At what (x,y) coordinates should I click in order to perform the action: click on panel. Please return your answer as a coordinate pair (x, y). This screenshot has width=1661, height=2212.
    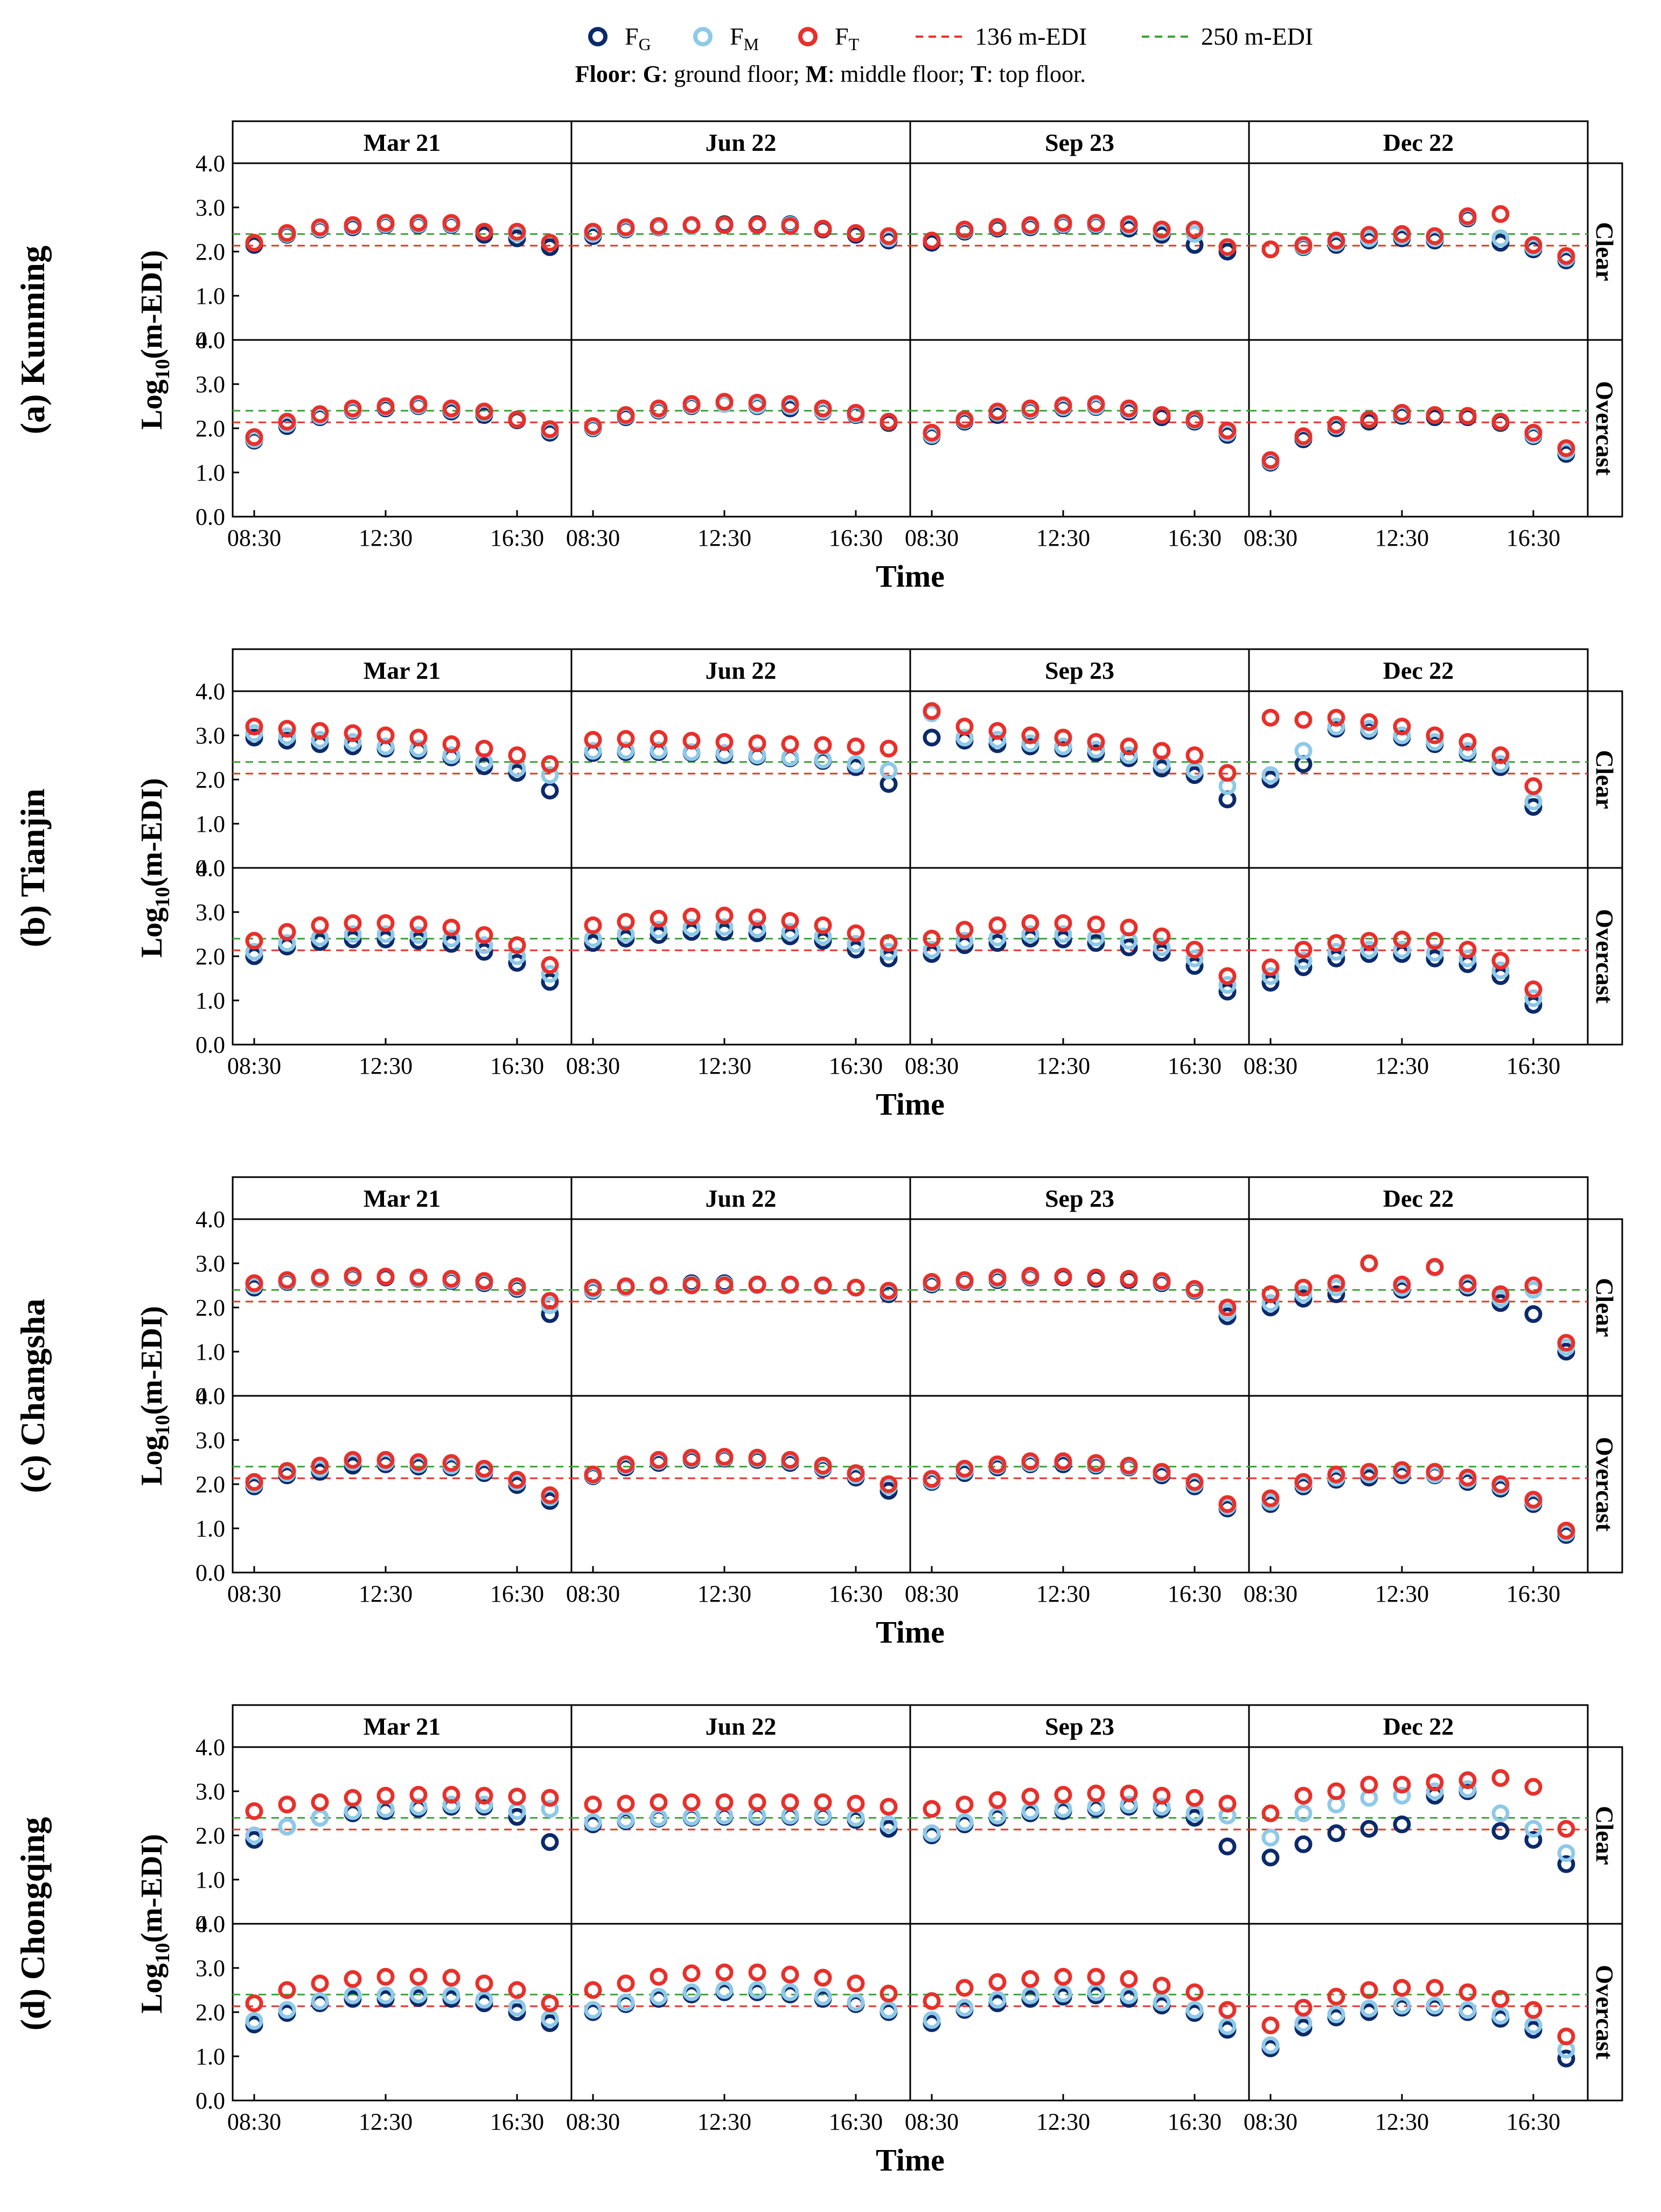
    Looking at the image, I should click on (1079, 755).